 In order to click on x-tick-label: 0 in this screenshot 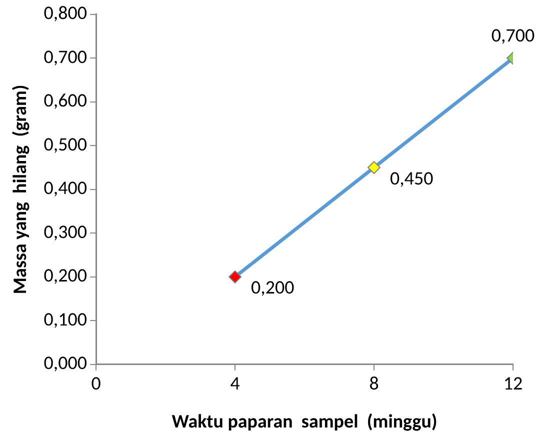, I will do `click(96, 384)`.